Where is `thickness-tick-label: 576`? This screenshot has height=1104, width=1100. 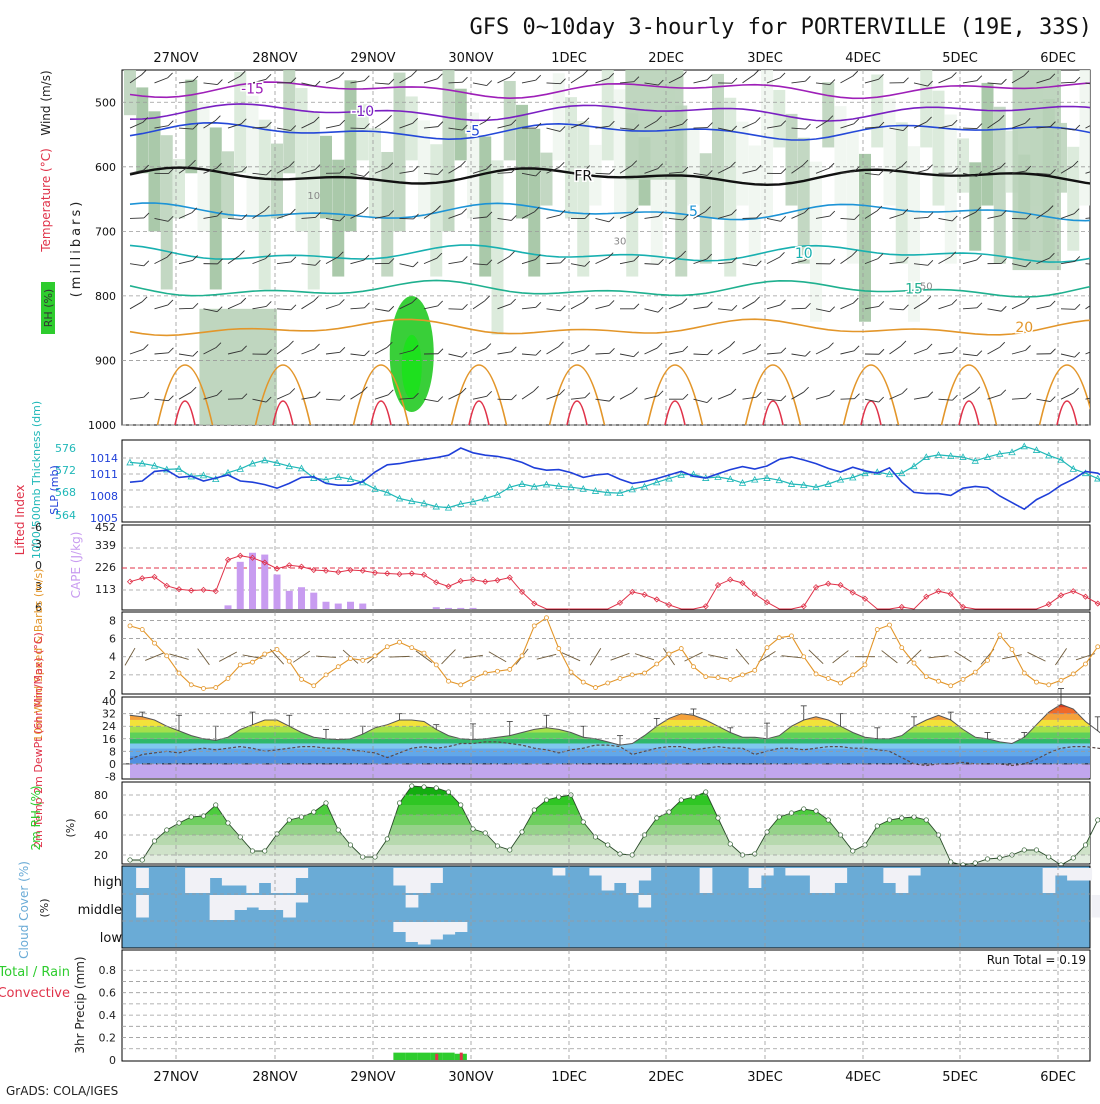 thickness-tick-label: 576 is located at coordinates (65, 448).